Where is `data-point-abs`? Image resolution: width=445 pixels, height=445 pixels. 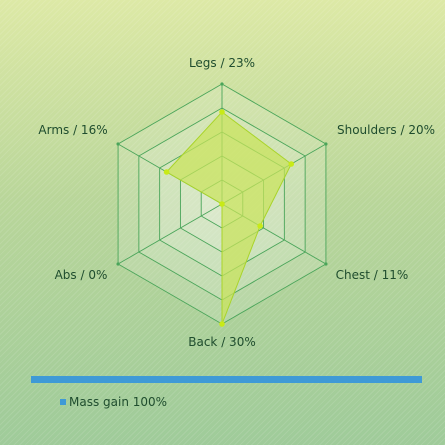 data-point-abs is located at coordinates (222, 204).